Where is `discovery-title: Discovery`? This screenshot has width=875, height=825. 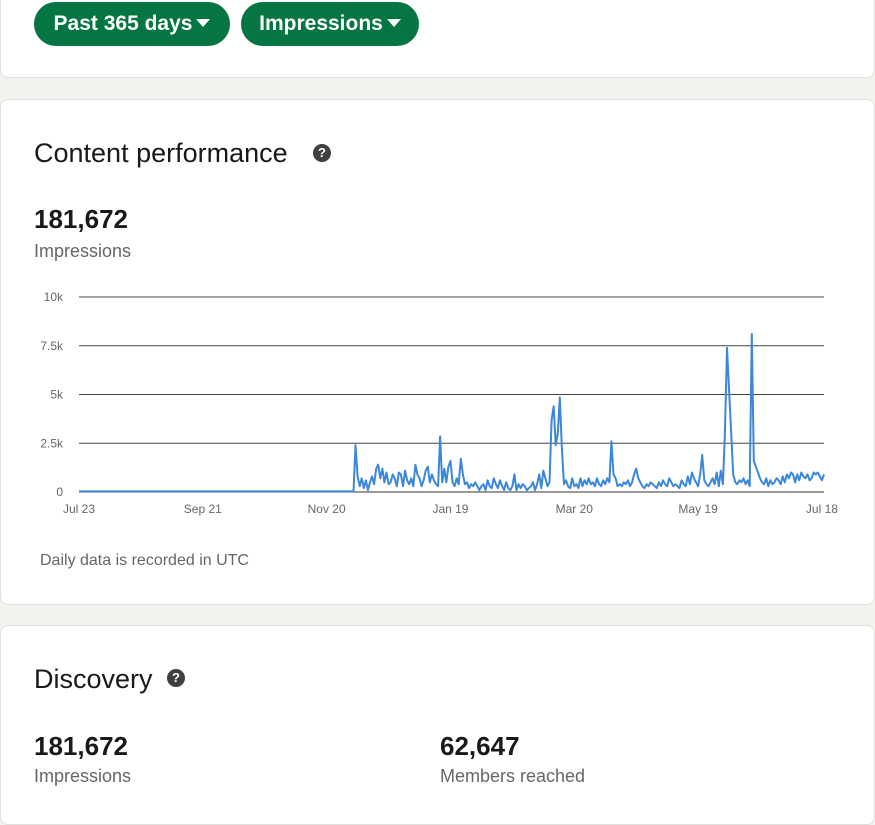 discovery-title: Discovery is located at coordinates (93, 679).